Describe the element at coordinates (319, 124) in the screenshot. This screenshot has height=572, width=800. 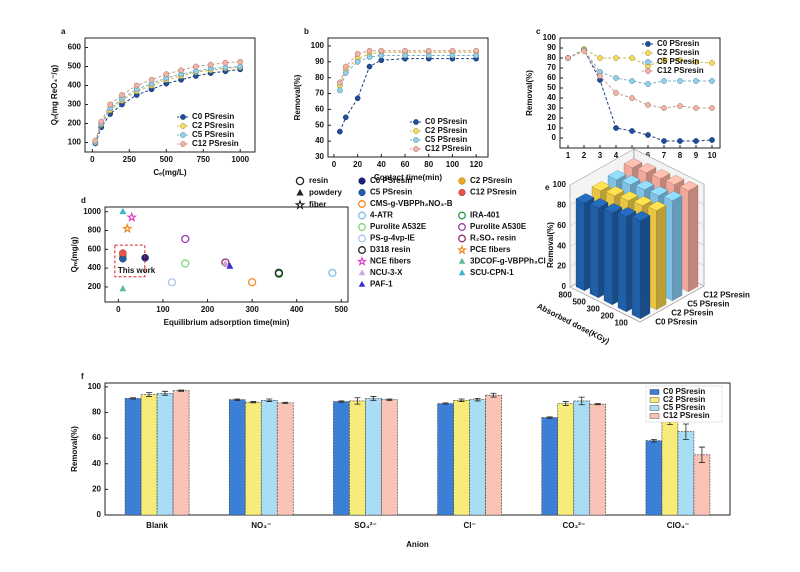
I see `y-tick-label: 50` at that location.